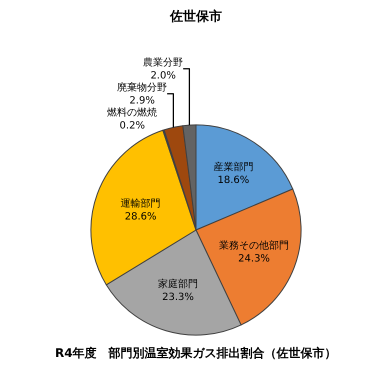  Describe the element at coordinates (233, 167) in the screenshot. I see `slice-label: 産業部門` at that location.